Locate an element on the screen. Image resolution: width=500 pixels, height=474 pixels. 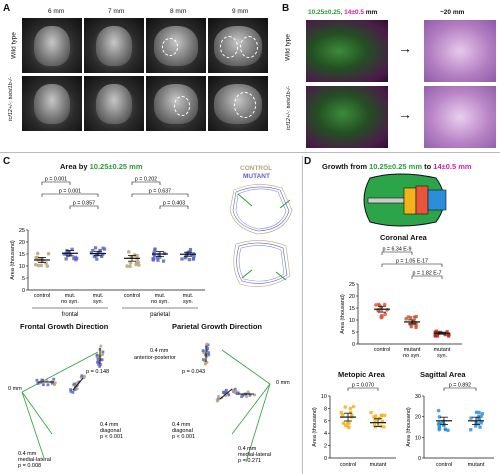
x-tick-label: no syn. is located at coordinates (412, 356).